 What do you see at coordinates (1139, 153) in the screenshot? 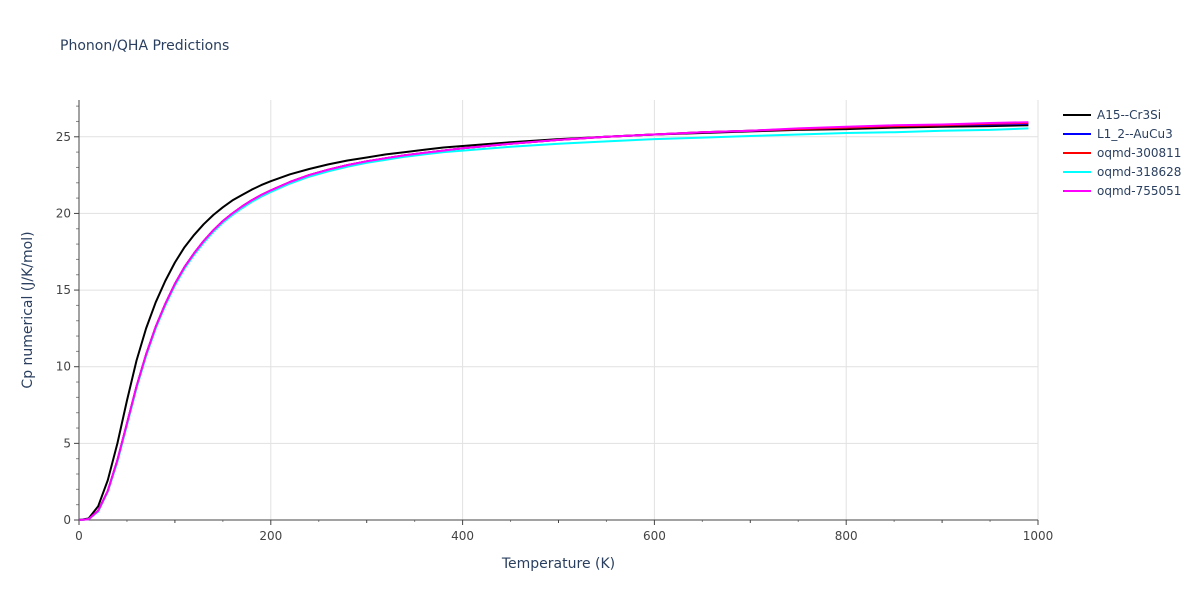
I see `legend-label: oqmd-300811` at bounding box center [1139, 153].